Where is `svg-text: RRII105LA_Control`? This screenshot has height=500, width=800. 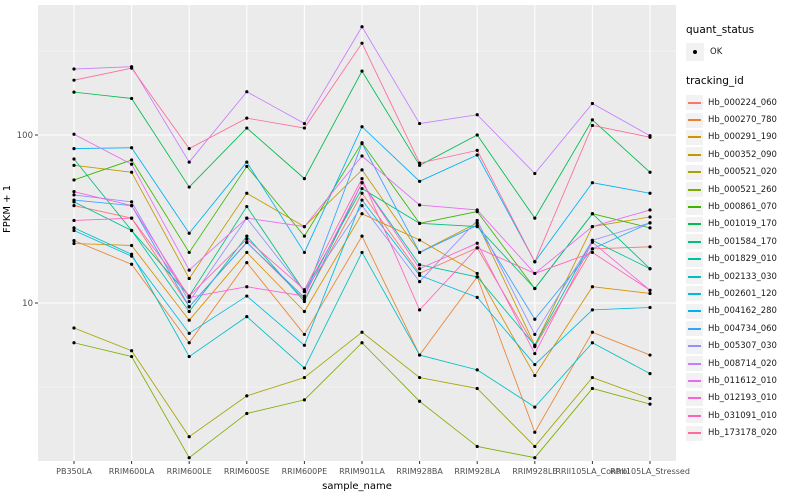
svg-text: RRII105LA_Control is located at coordinates (592, 471).